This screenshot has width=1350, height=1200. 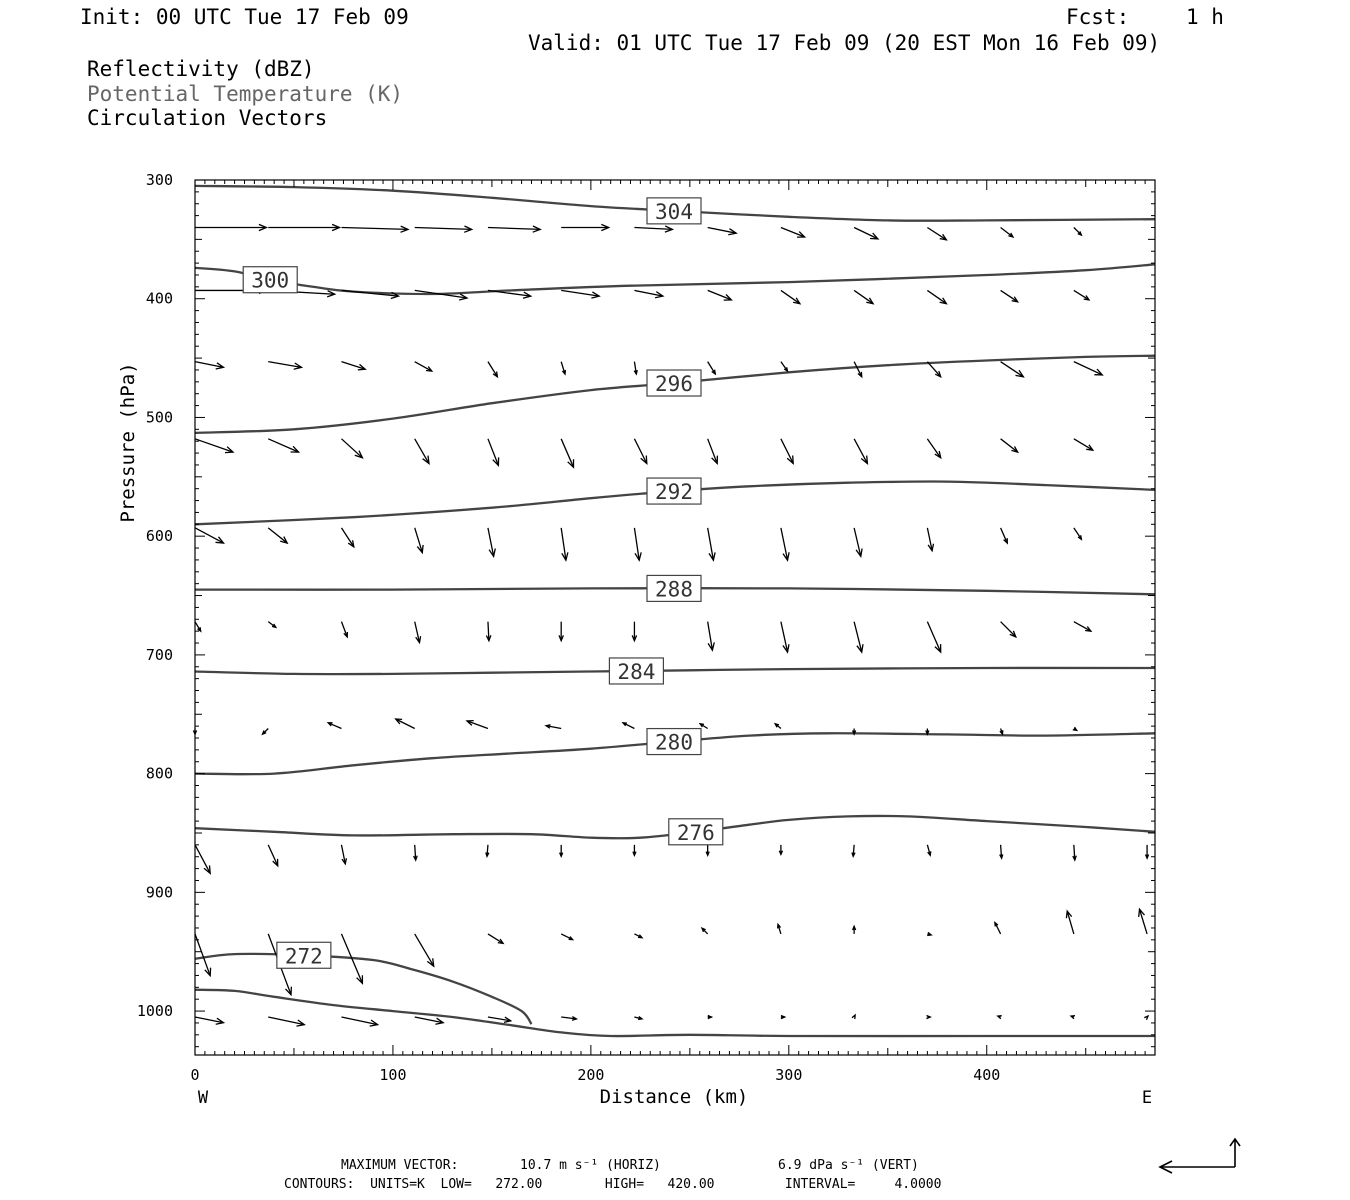 I want to click on forecast-label: Fcst:, so click(x=1098, y=17).